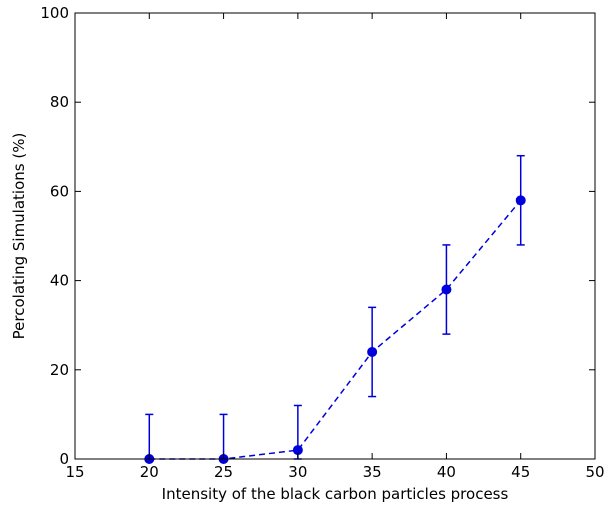 This screenshot has height=511, width=616. I want to click on y-tick-label: 100, so click(54, 13).